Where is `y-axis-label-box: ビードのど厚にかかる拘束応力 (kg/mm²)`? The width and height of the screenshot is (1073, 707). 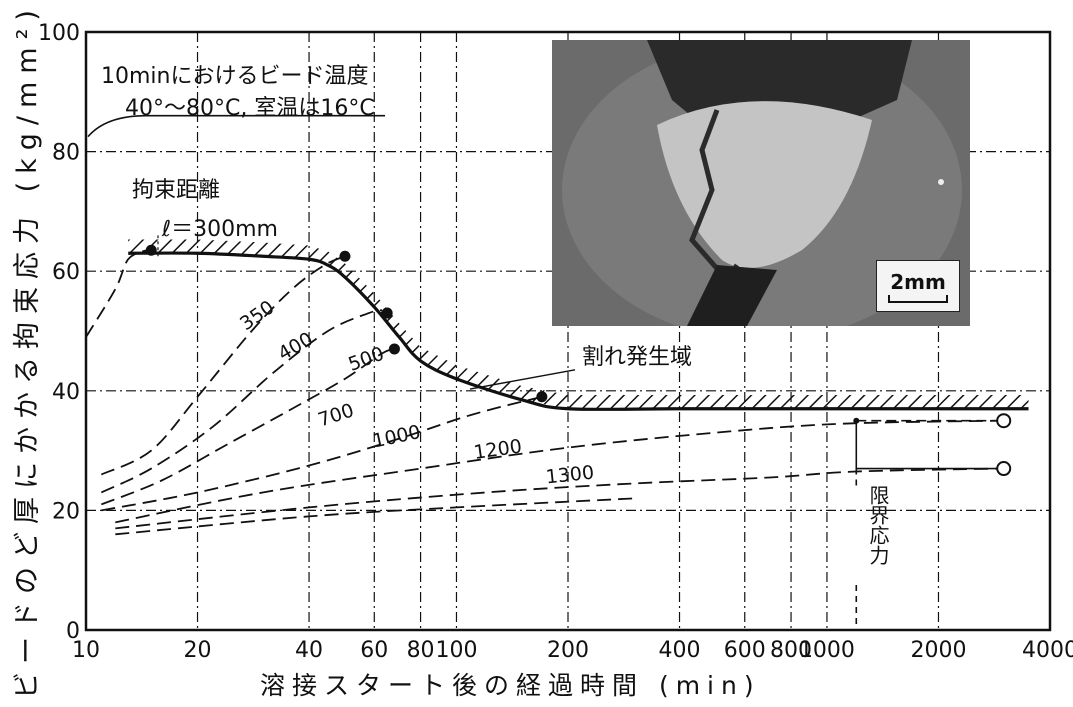
y-axis-label-box: ビードのど厚にかかる拘束応力 (kg/mm²) is located at coordinates (24, 350).